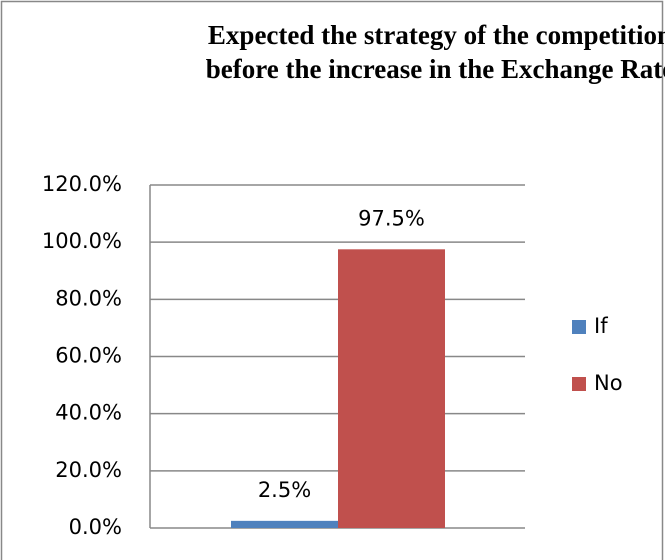 This screenshot has height=560, width=665. What do you see at coordinates (88, 356) in the screenshot?
I see `y-tick-label: 60.0%` at bounding box center [88, 356].